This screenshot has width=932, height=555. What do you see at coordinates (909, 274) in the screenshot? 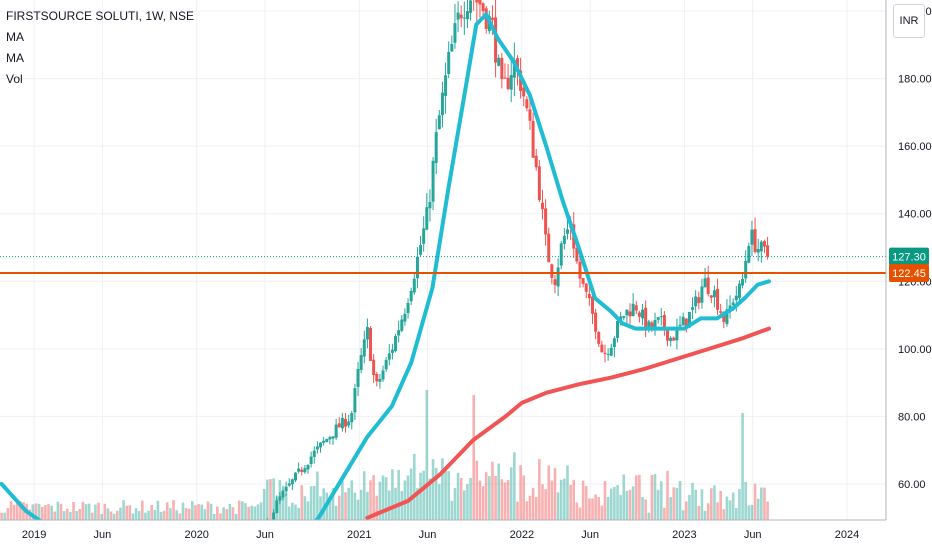
I see `support-price-label: 122.45` at bounding box center [909, 274].